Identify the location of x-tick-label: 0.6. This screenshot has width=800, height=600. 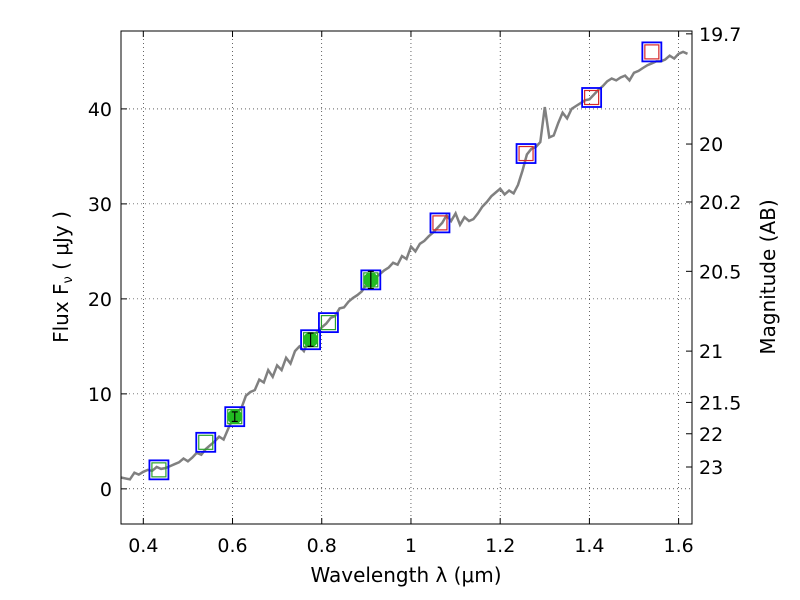
(232, 546).